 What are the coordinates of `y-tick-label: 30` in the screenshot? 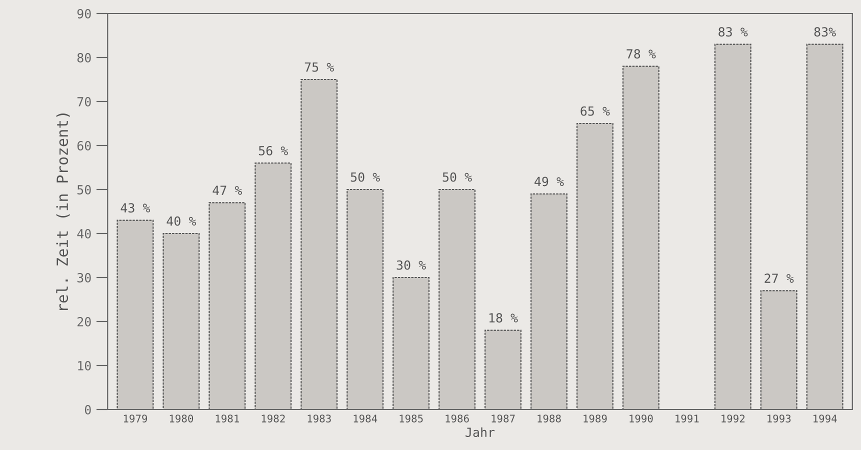 It's located at (84, 277).